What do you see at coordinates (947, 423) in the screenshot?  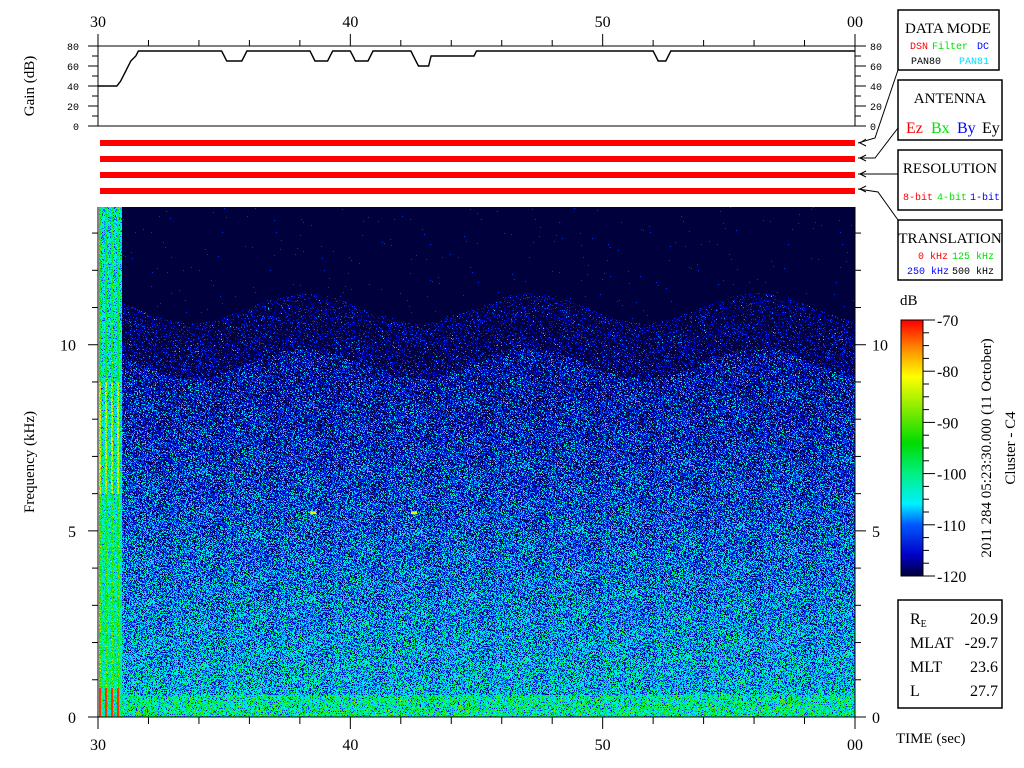 I see `colorbar-tick-label: -90` at bounding box center [947, 423].